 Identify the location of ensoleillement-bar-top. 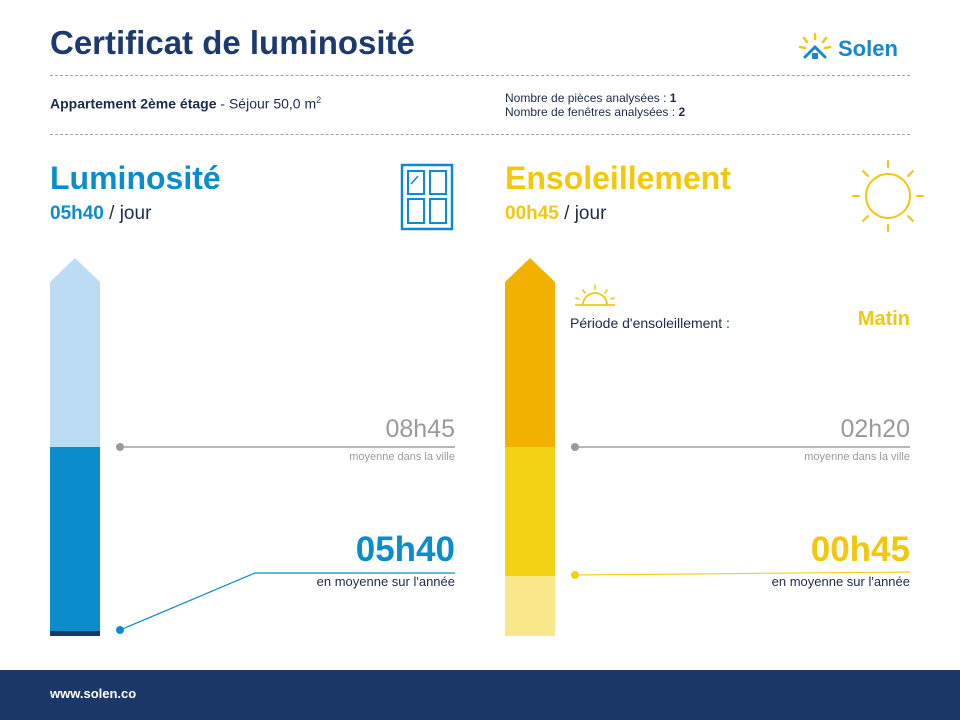
(530, 352).